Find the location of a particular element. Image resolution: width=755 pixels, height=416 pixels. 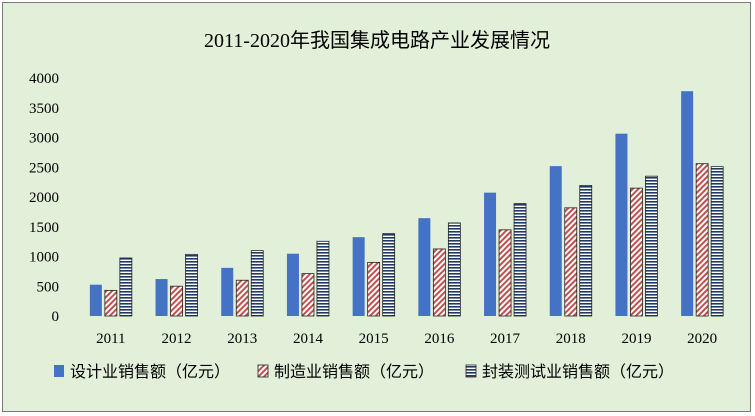

y-axis: 0 500 1000 1500 2000 2500 3000 3500 4000 is located at coordinates (44, 198).